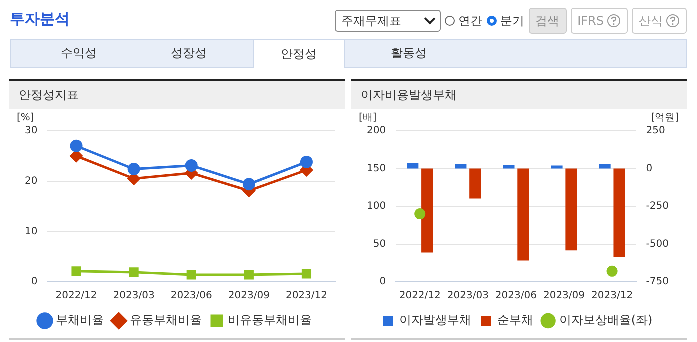  I want to click on text: 분기, so click(512, 21).